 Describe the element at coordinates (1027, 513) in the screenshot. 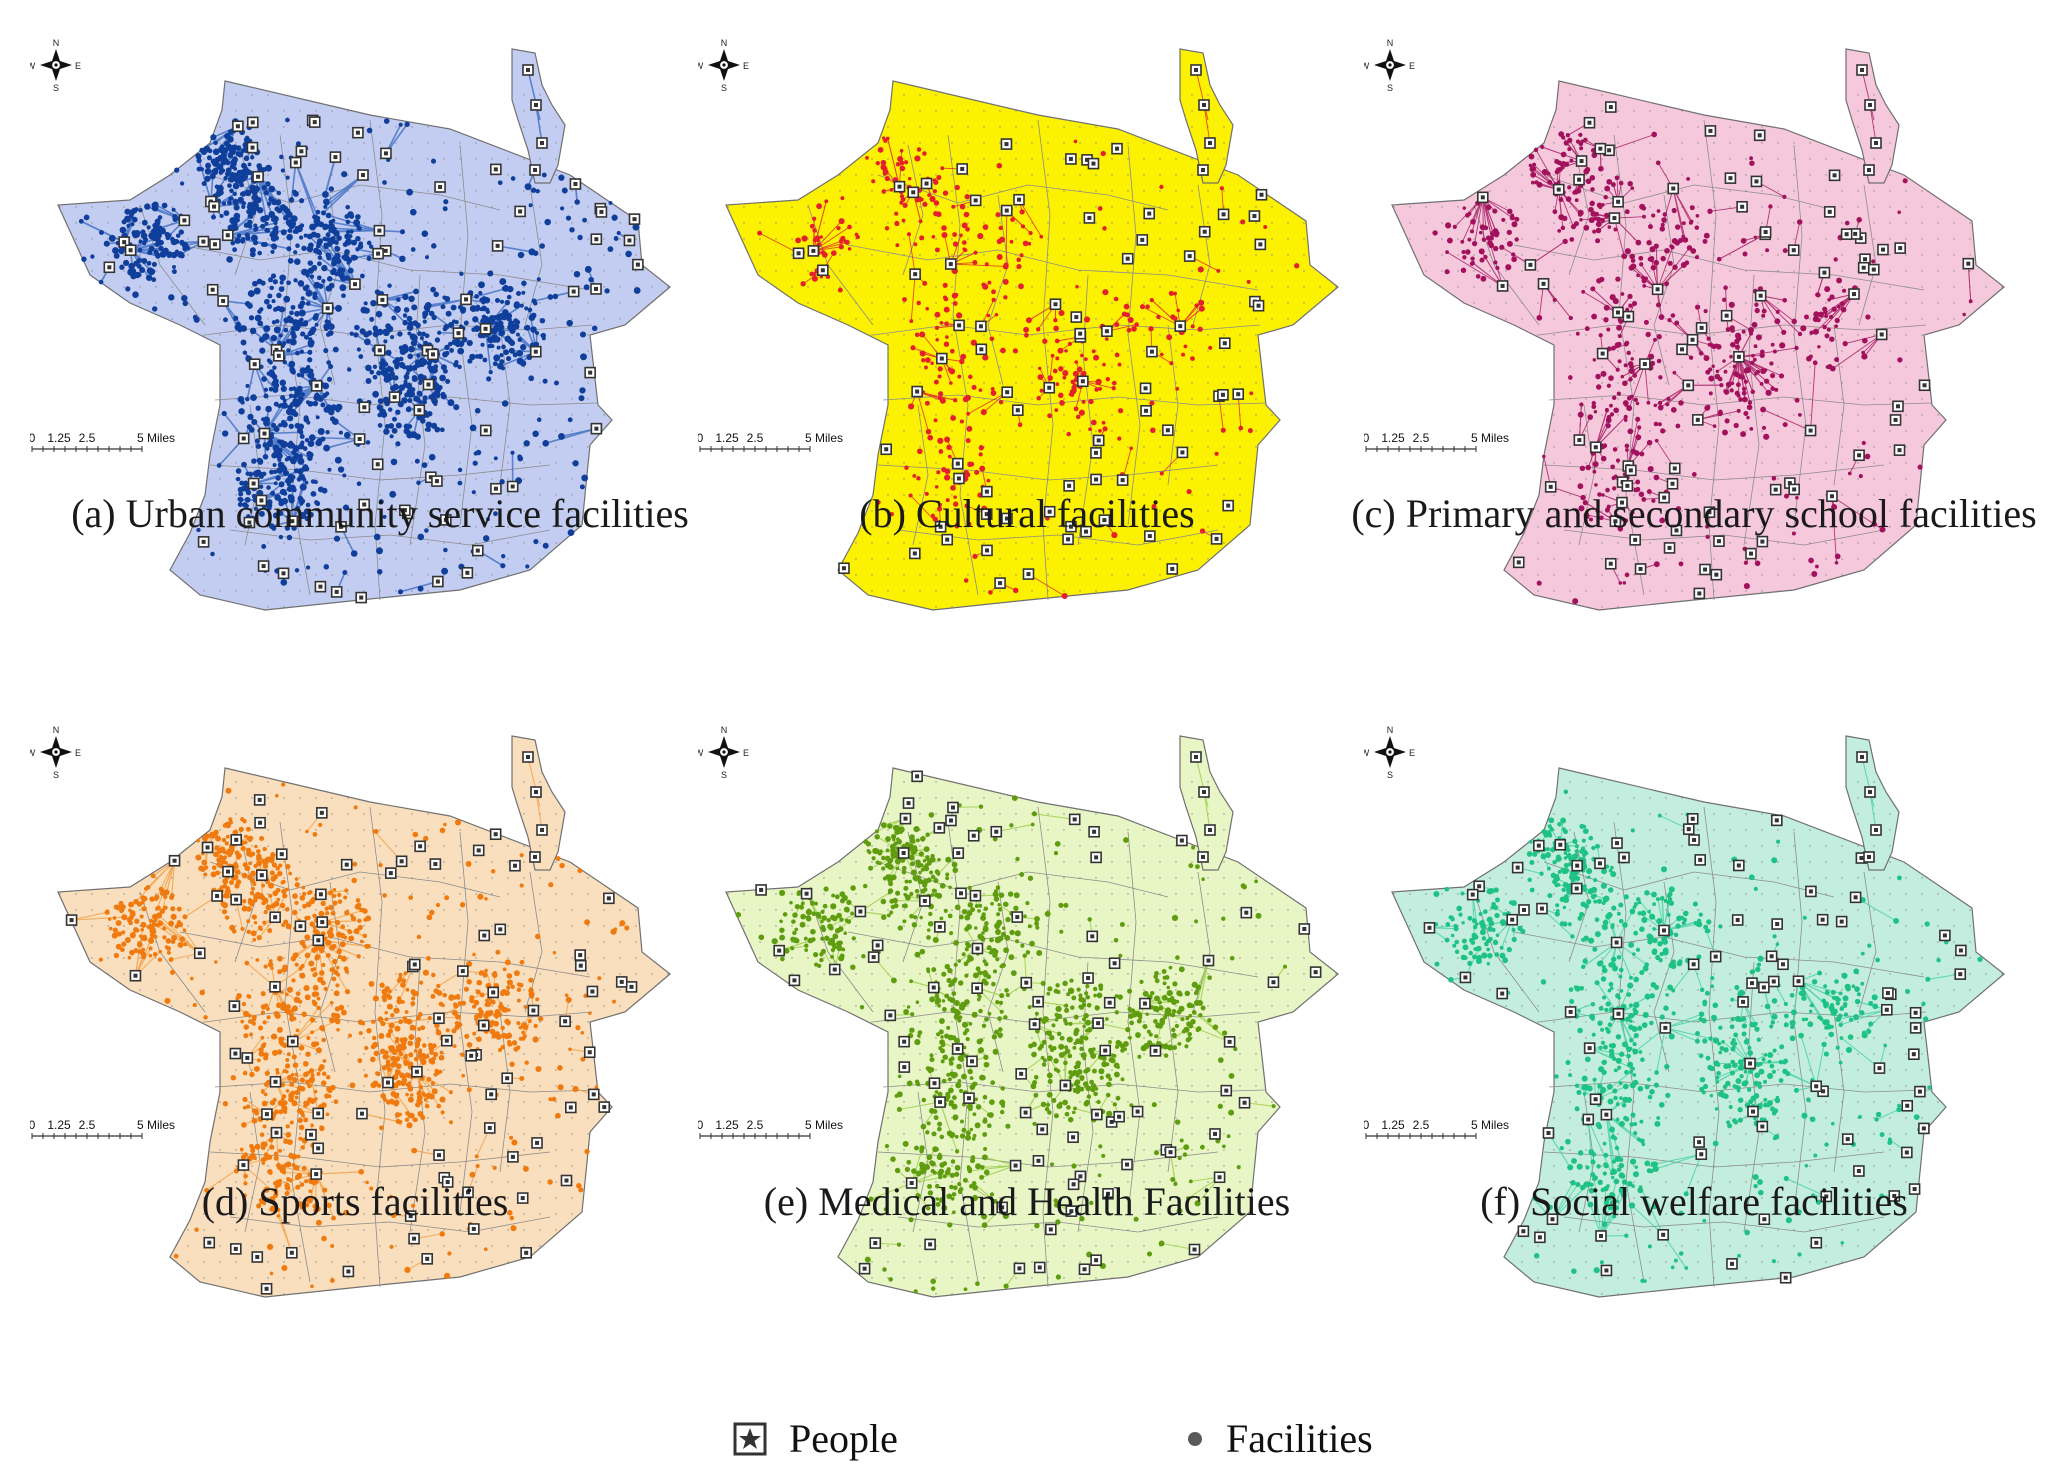

I see `panel-caption-b: (b) Cultural facilities` at that location.